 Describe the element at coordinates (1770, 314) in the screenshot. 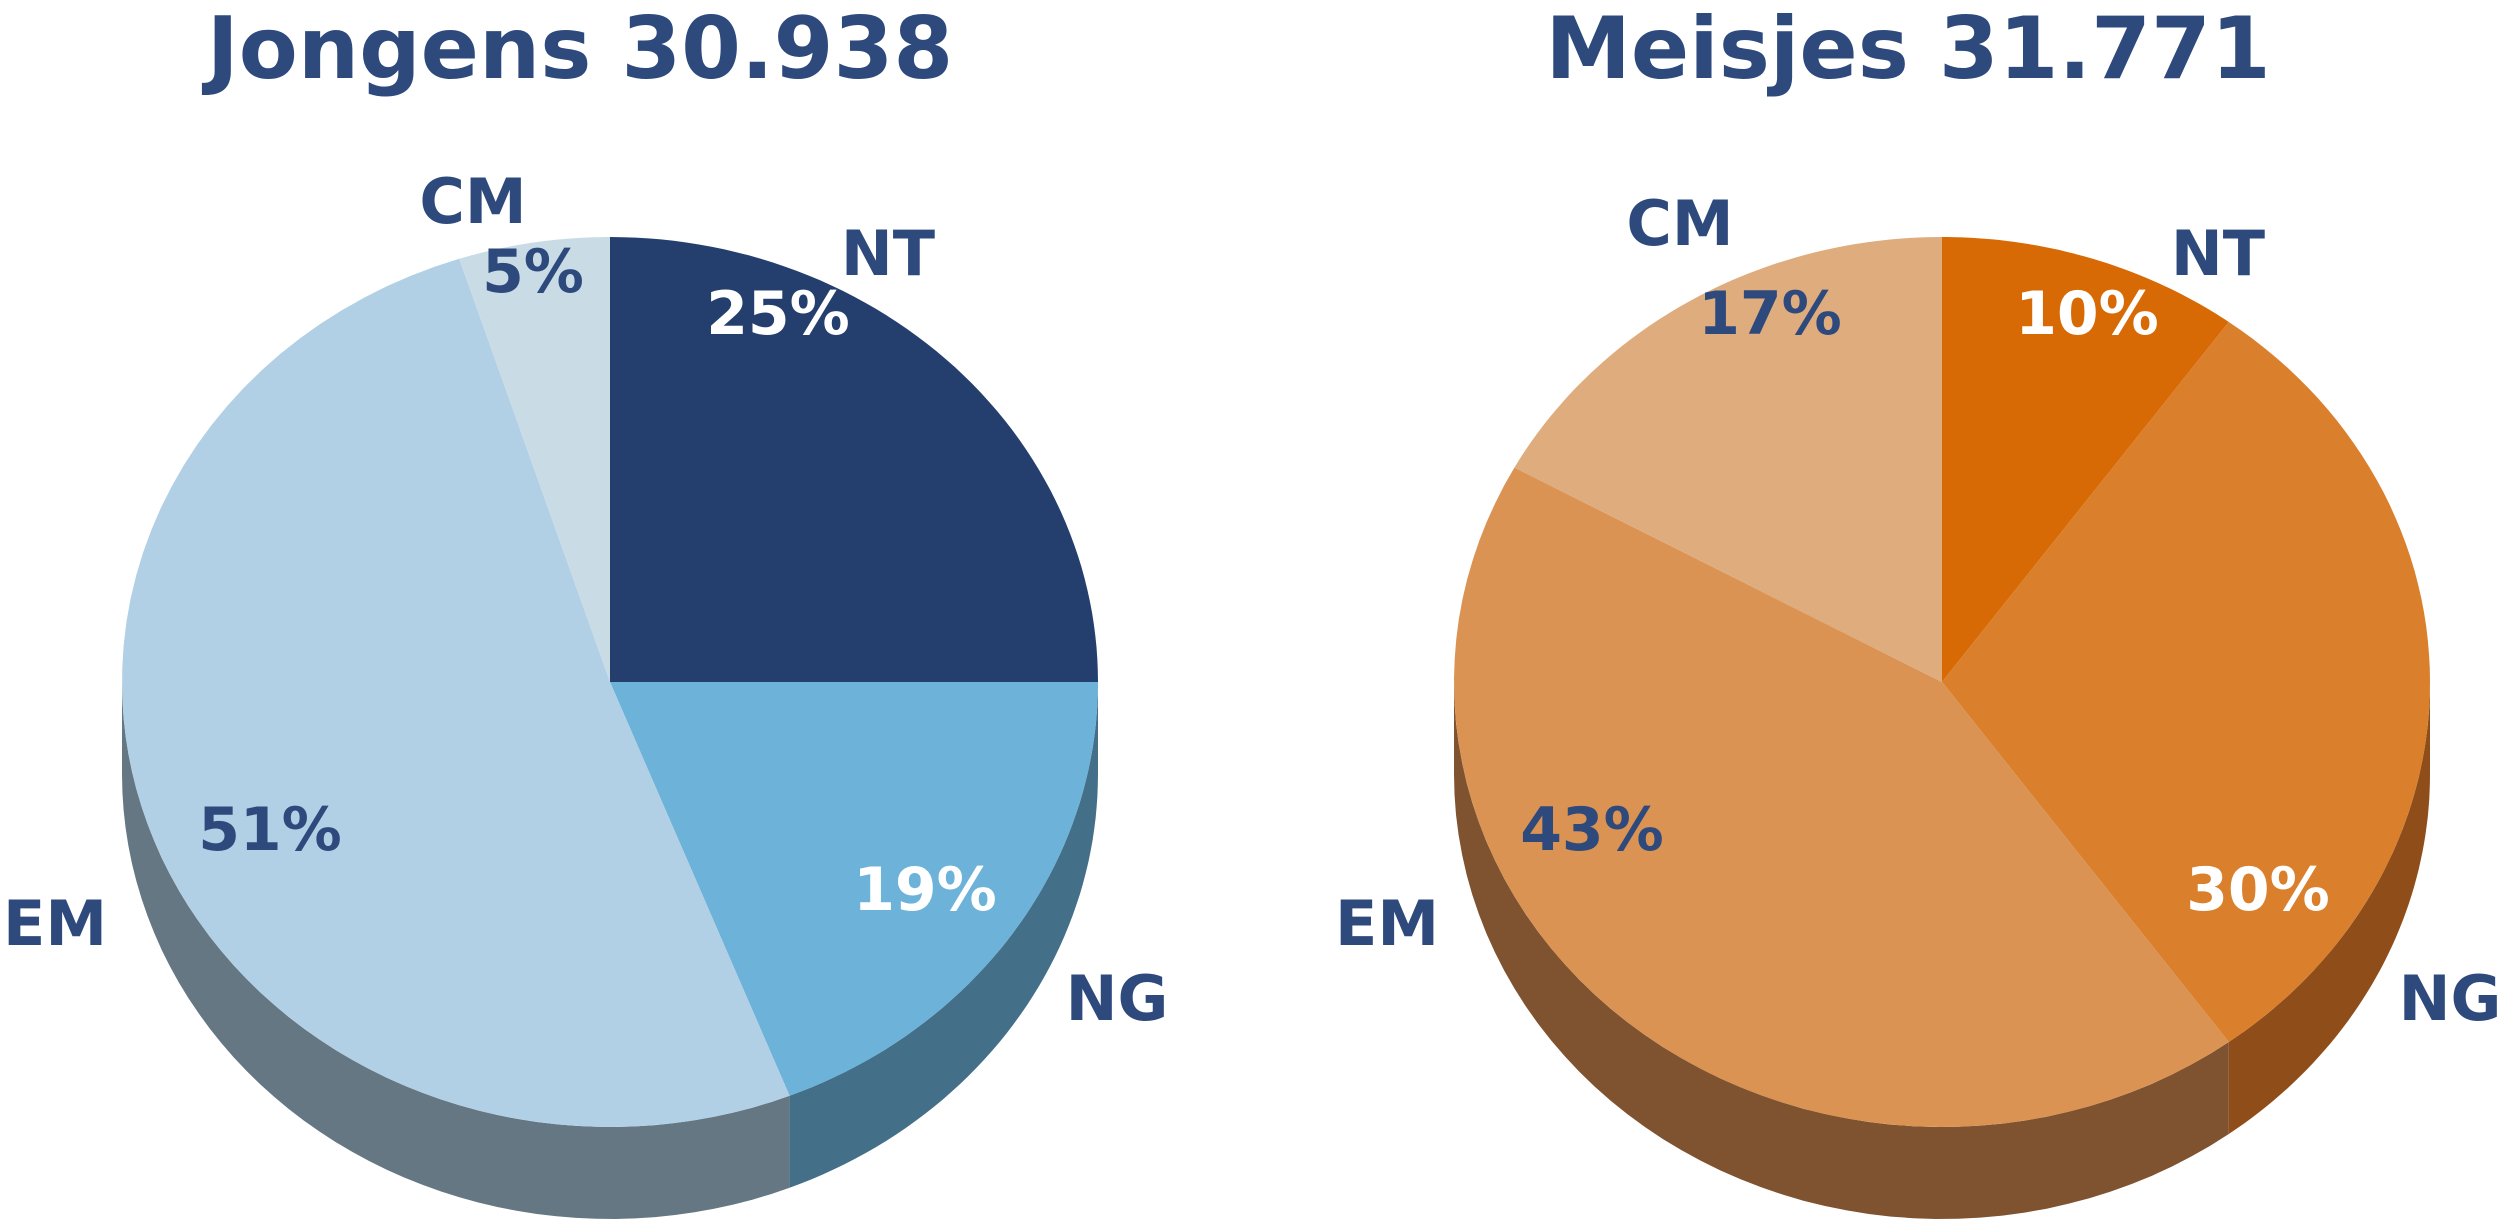

I see `value-label-cm: 17%` at that location.